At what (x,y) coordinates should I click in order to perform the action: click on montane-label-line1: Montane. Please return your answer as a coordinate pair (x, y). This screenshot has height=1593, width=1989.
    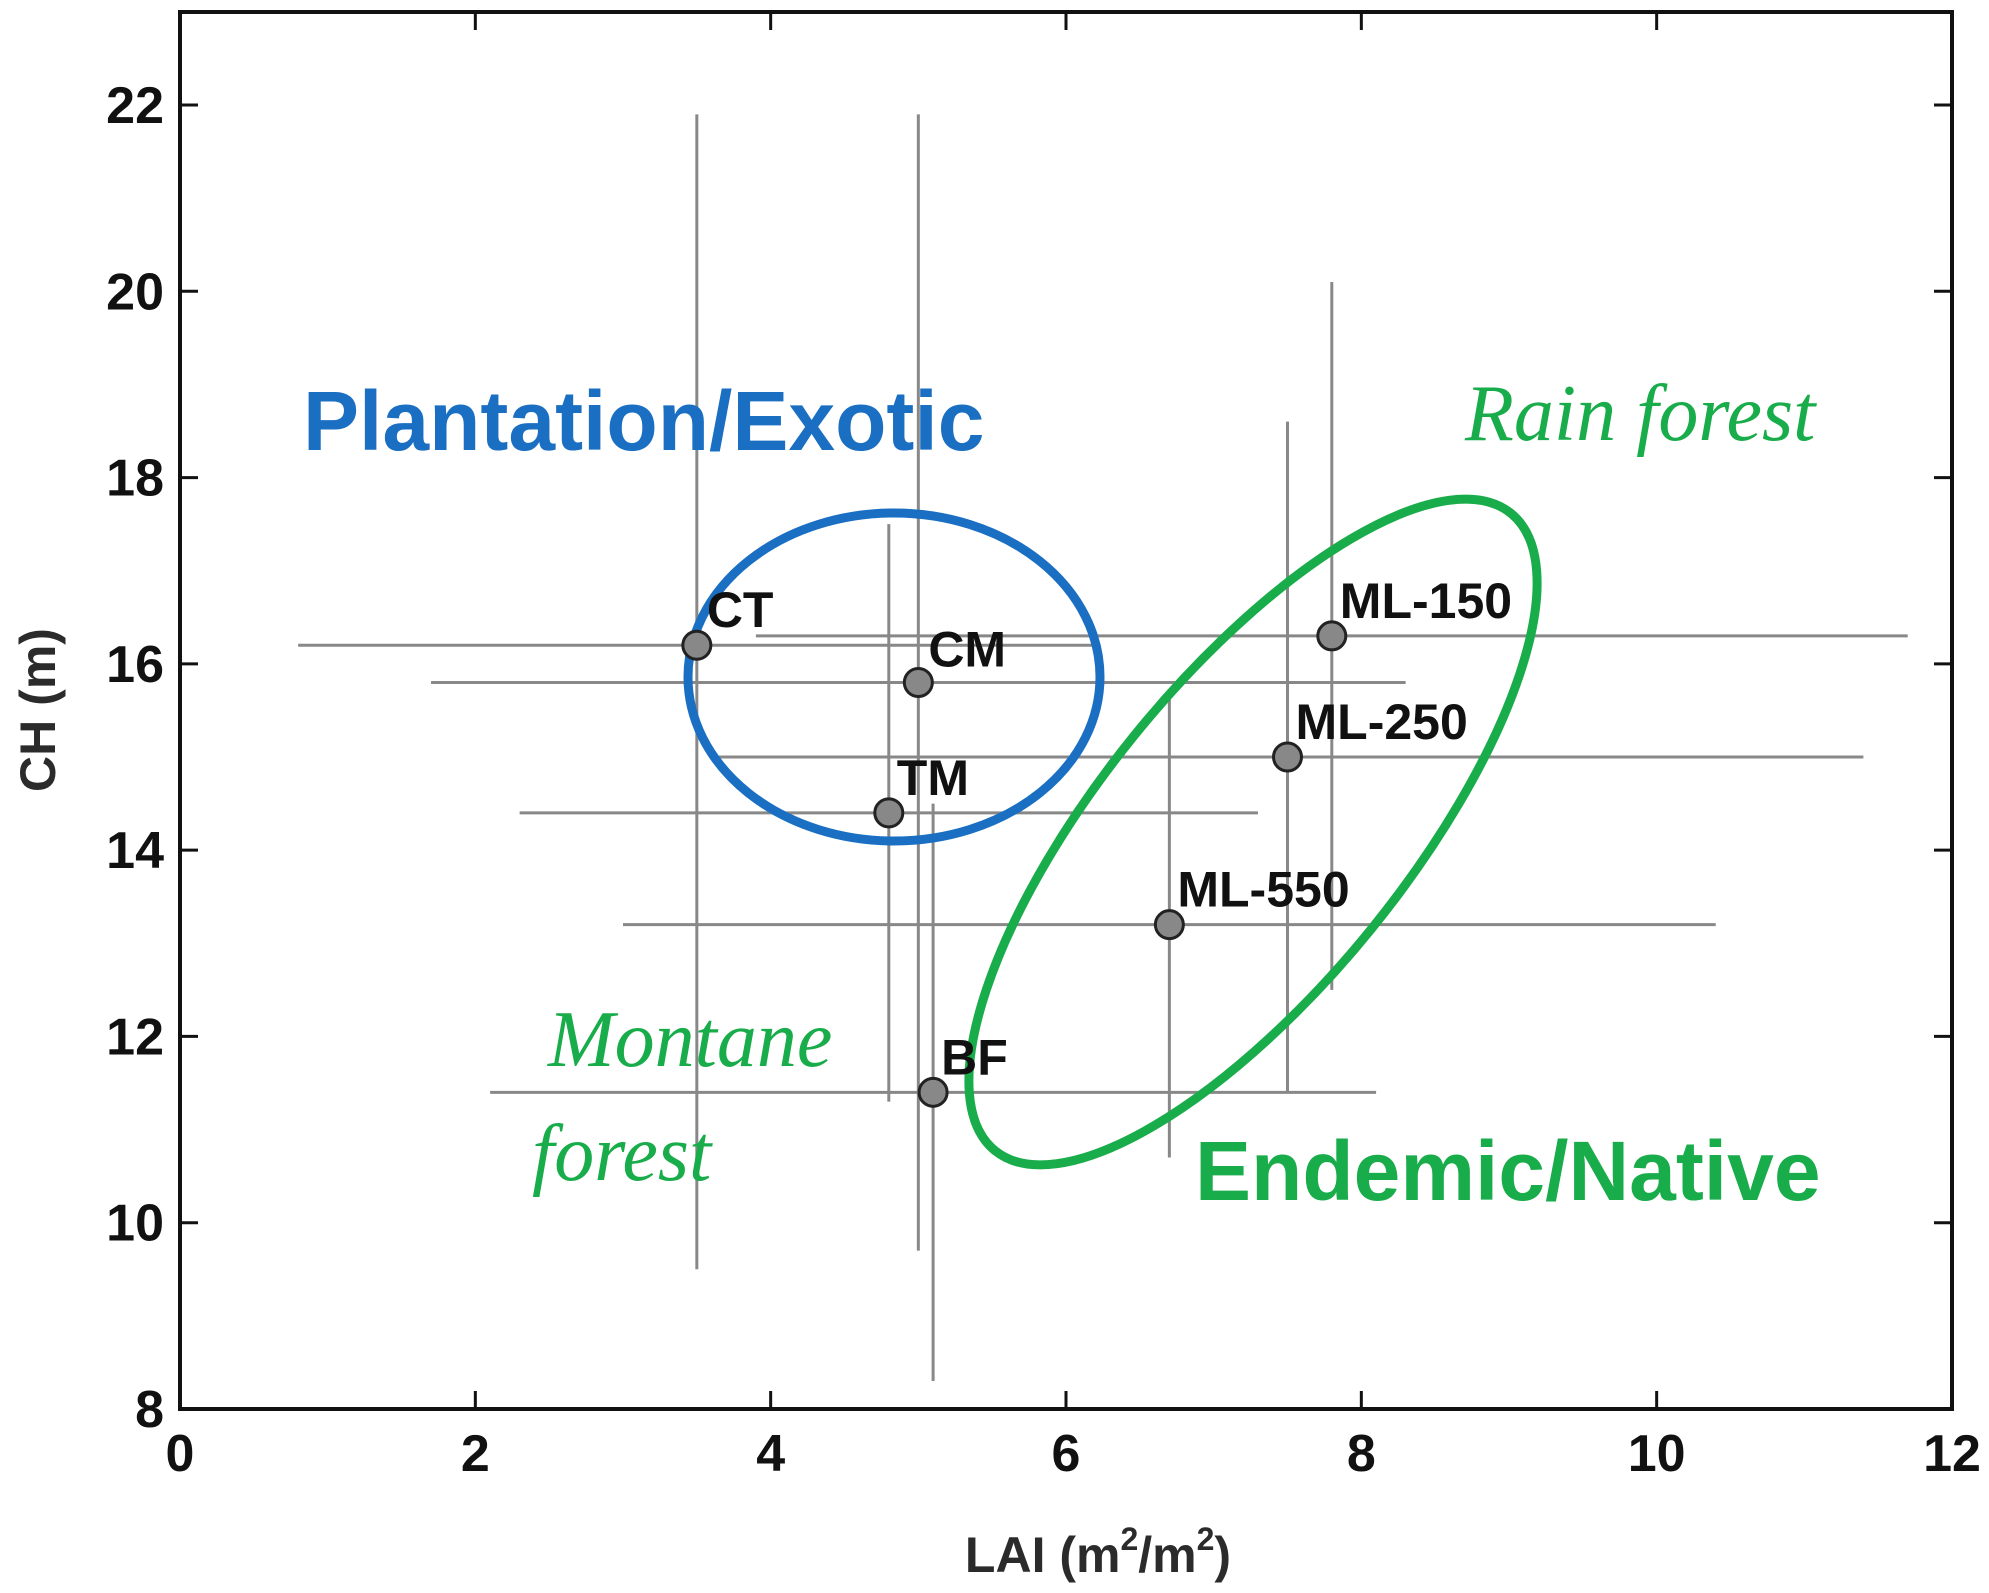
    Looking at the image, I should click on (689, 1040).